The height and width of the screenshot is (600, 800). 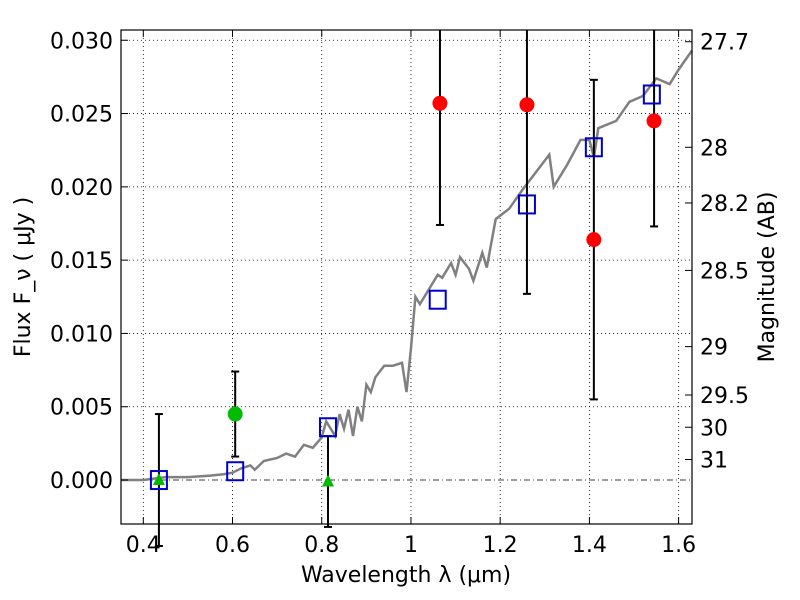 What do you see at coordinates (81, 481) in the screenshot?
I see `y-tick-label: 0.000` at bounding box center [81, 481].